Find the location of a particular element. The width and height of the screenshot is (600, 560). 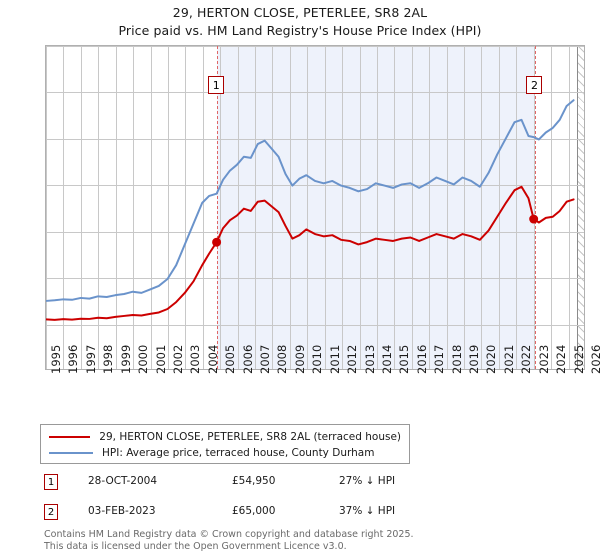

x-axis-tick-label: 2022 is located at coordinates (526, 359).